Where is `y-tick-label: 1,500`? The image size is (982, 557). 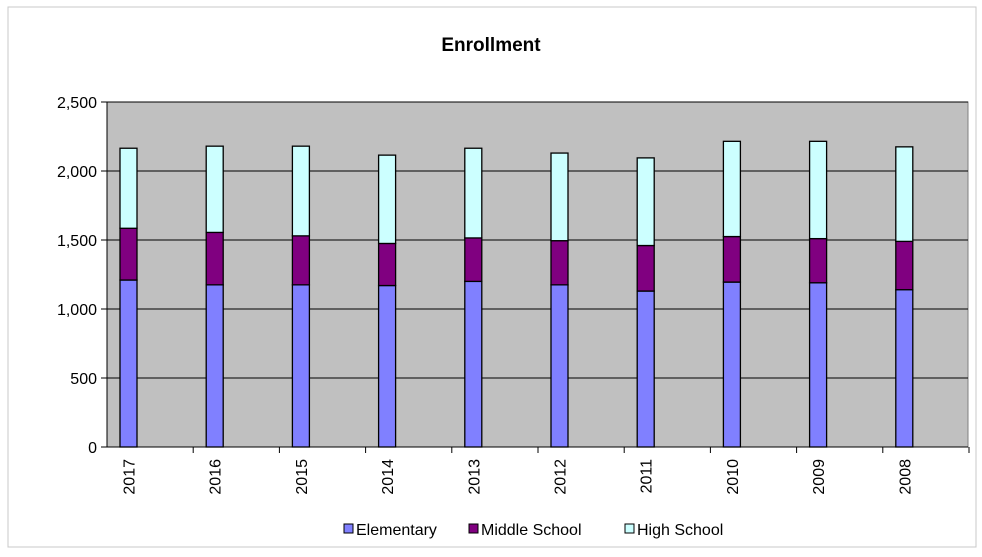 y-tick-label: 1,500 is located at coordinates (77, 241).